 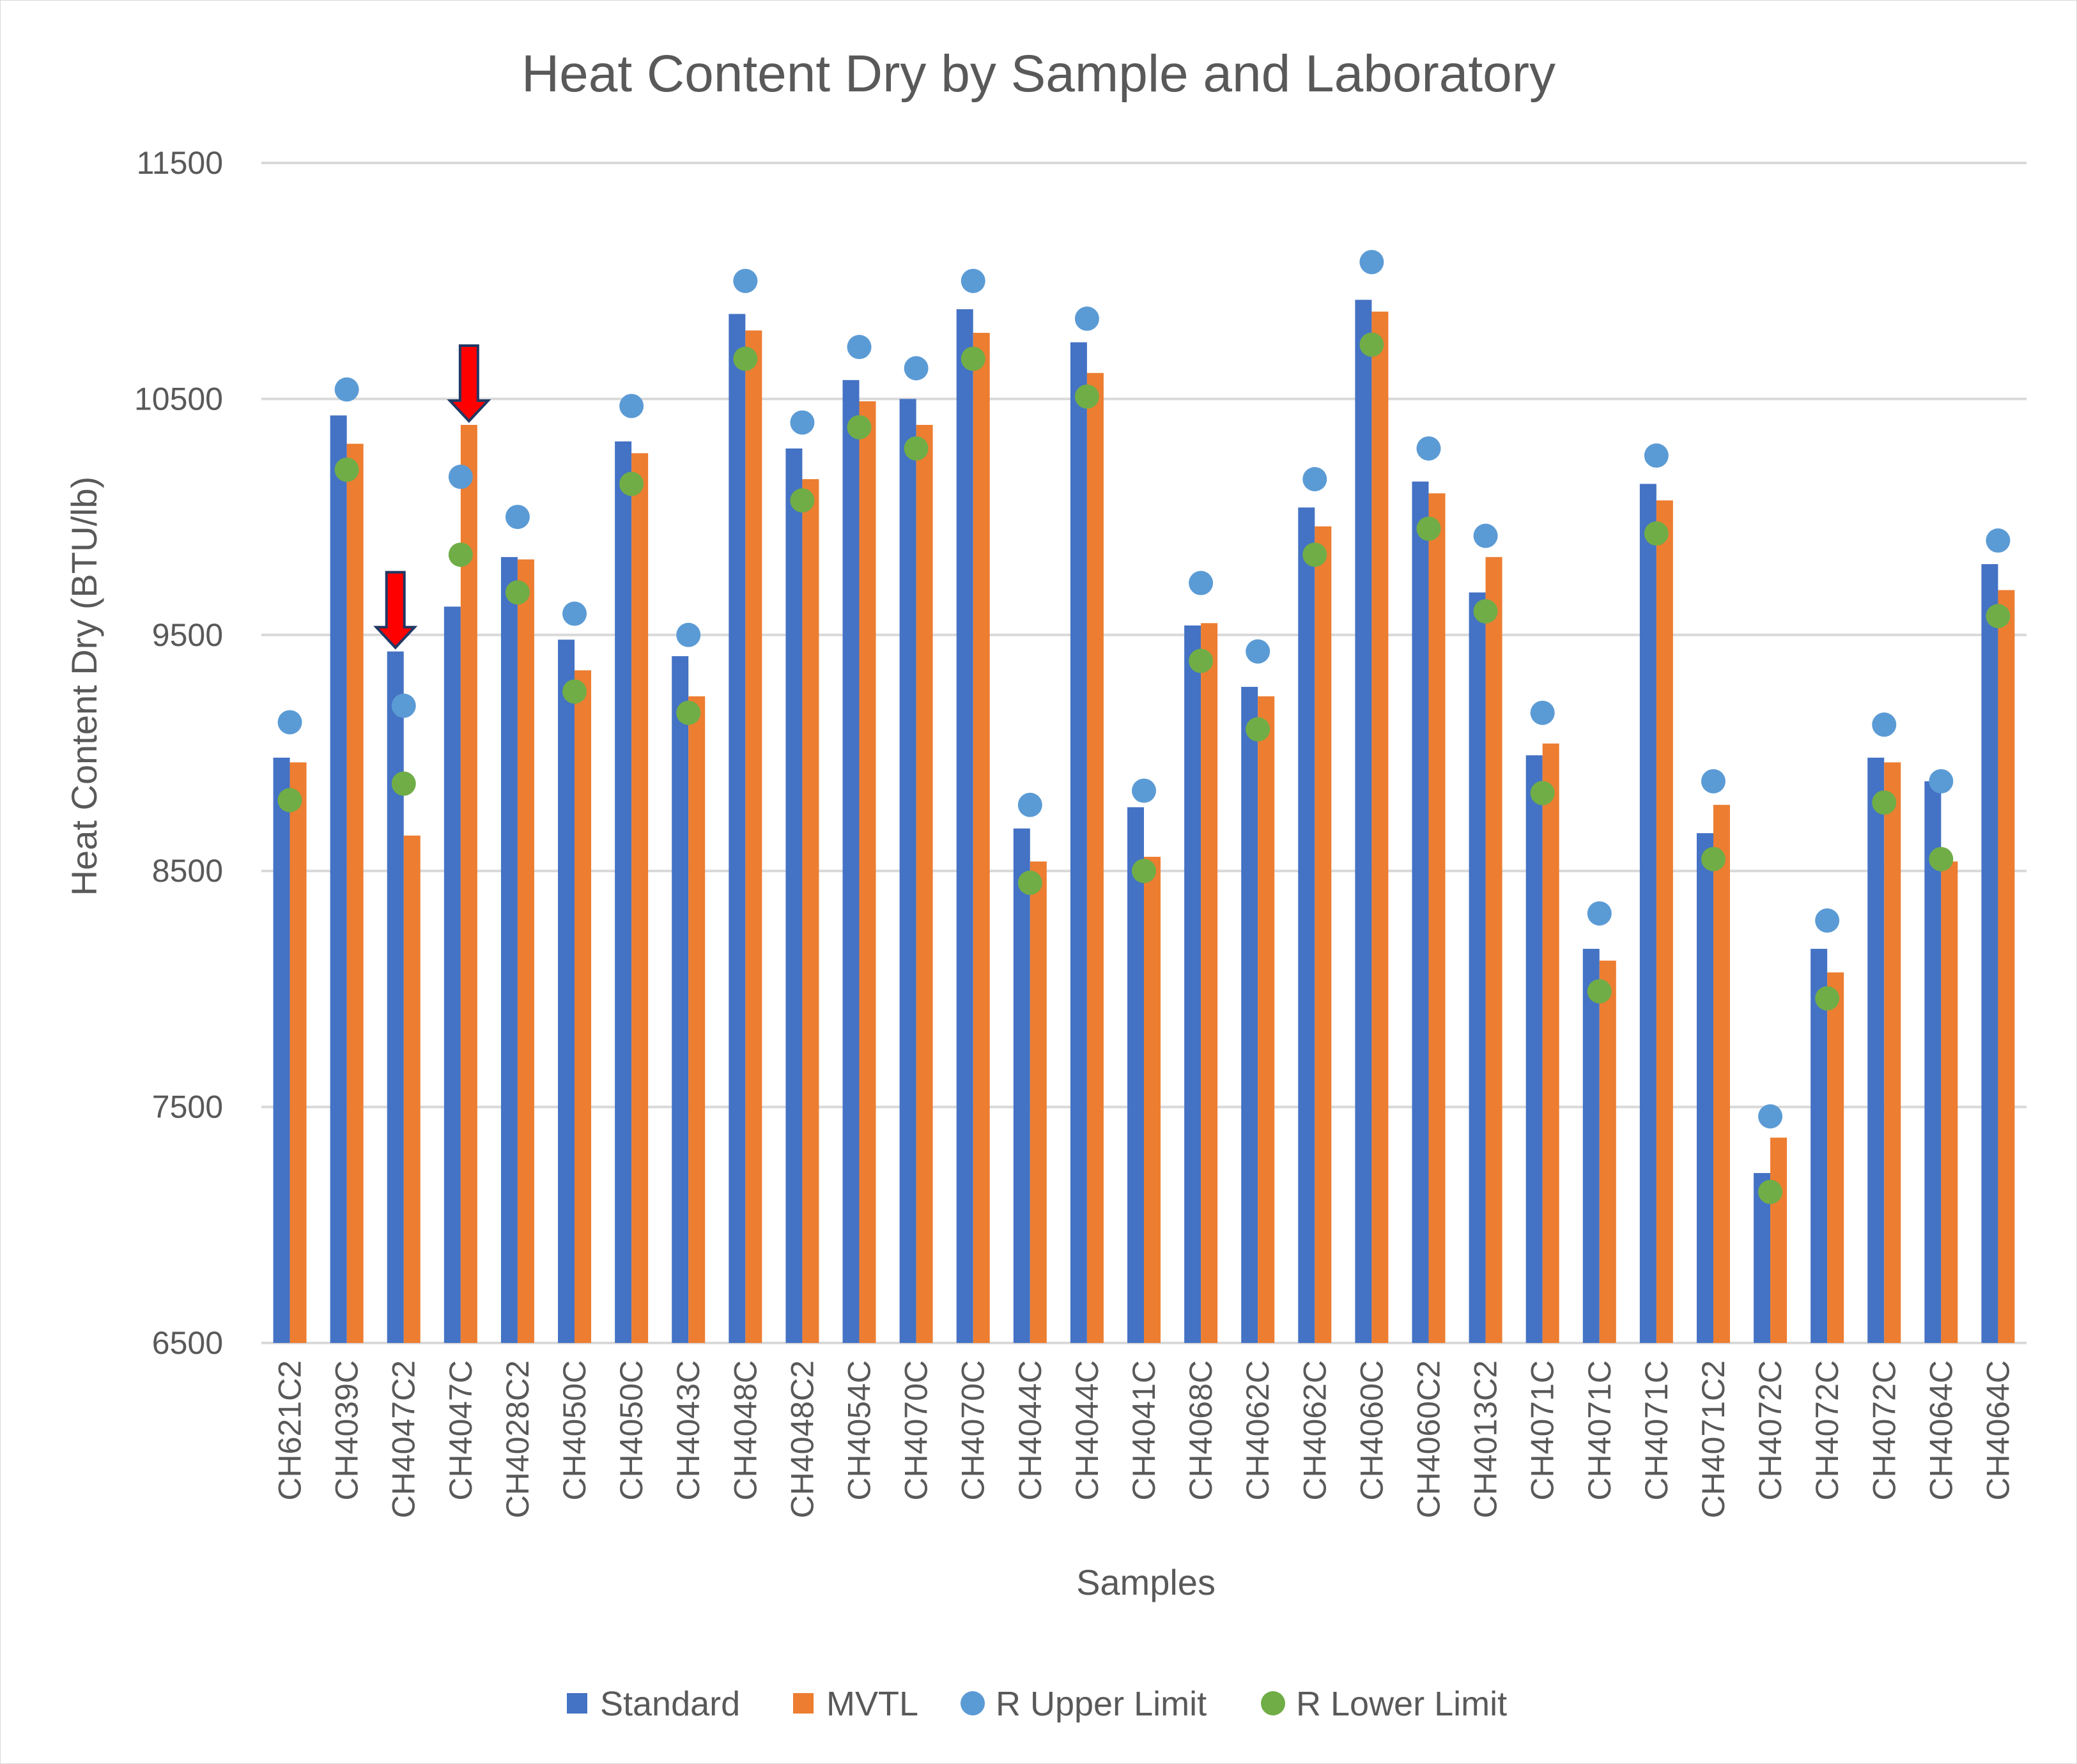 I want to click on x-axis-title: Samples, so click(x=1146, y=1582).